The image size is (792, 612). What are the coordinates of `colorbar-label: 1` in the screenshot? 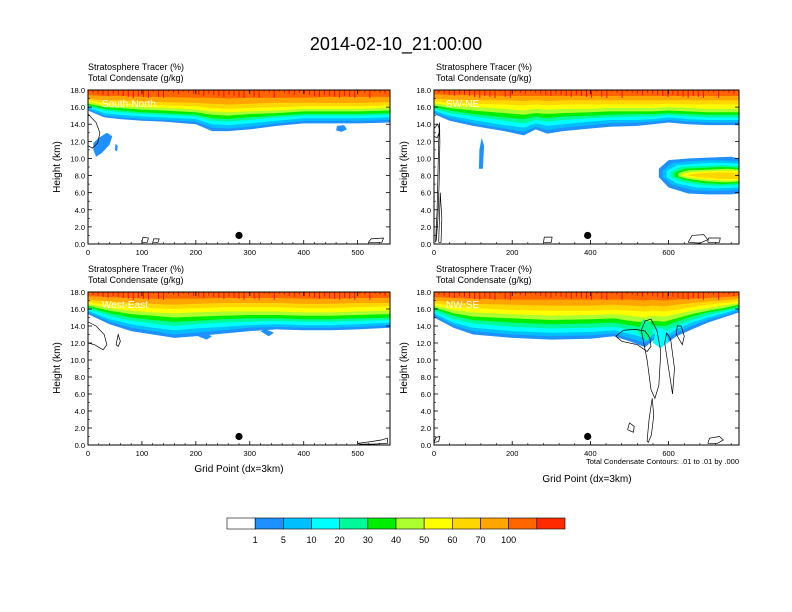 It's located at (255, 540).